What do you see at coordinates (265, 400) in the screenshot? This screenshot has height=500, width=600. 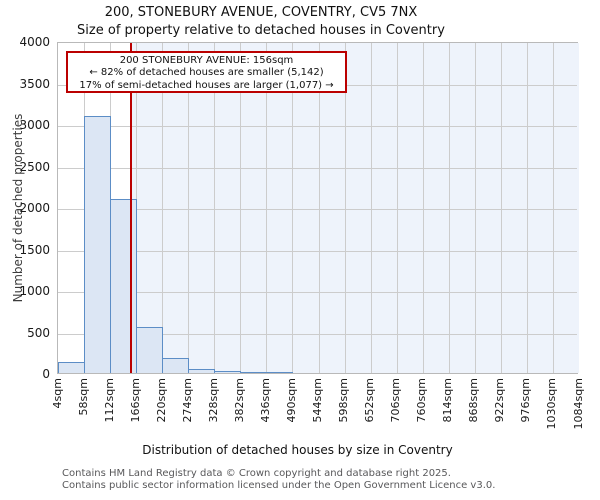 I see `x-tick-label: 436sqm` at bounding box center [265, 400].